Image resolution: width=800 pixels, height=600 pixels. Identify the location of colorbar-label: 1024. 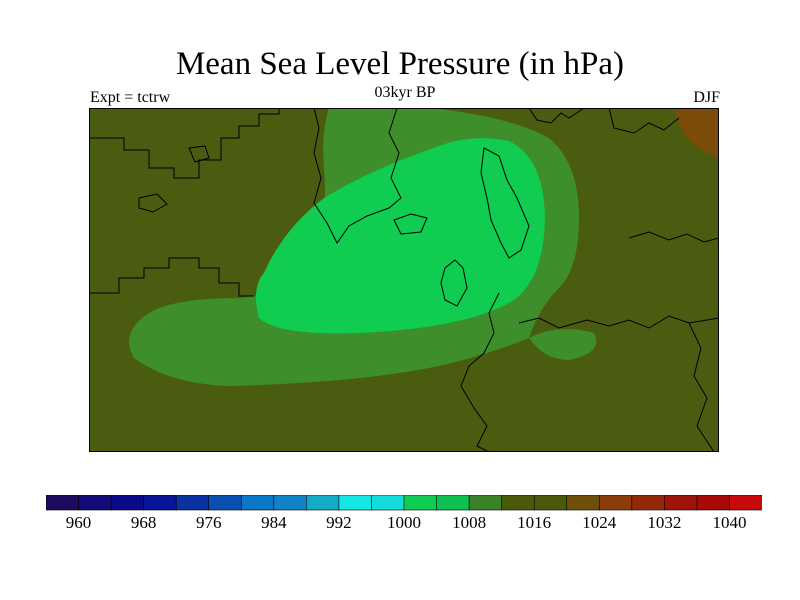
(599, 522).